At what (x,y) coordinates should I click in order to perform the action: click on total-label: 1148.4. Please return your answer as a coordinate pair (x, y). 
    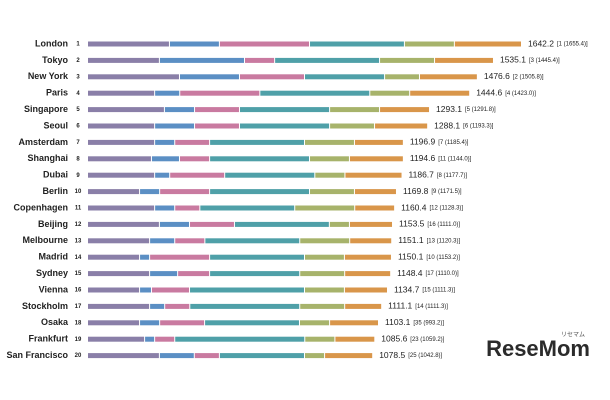
    Looking at the image, I should click on (410, 273).